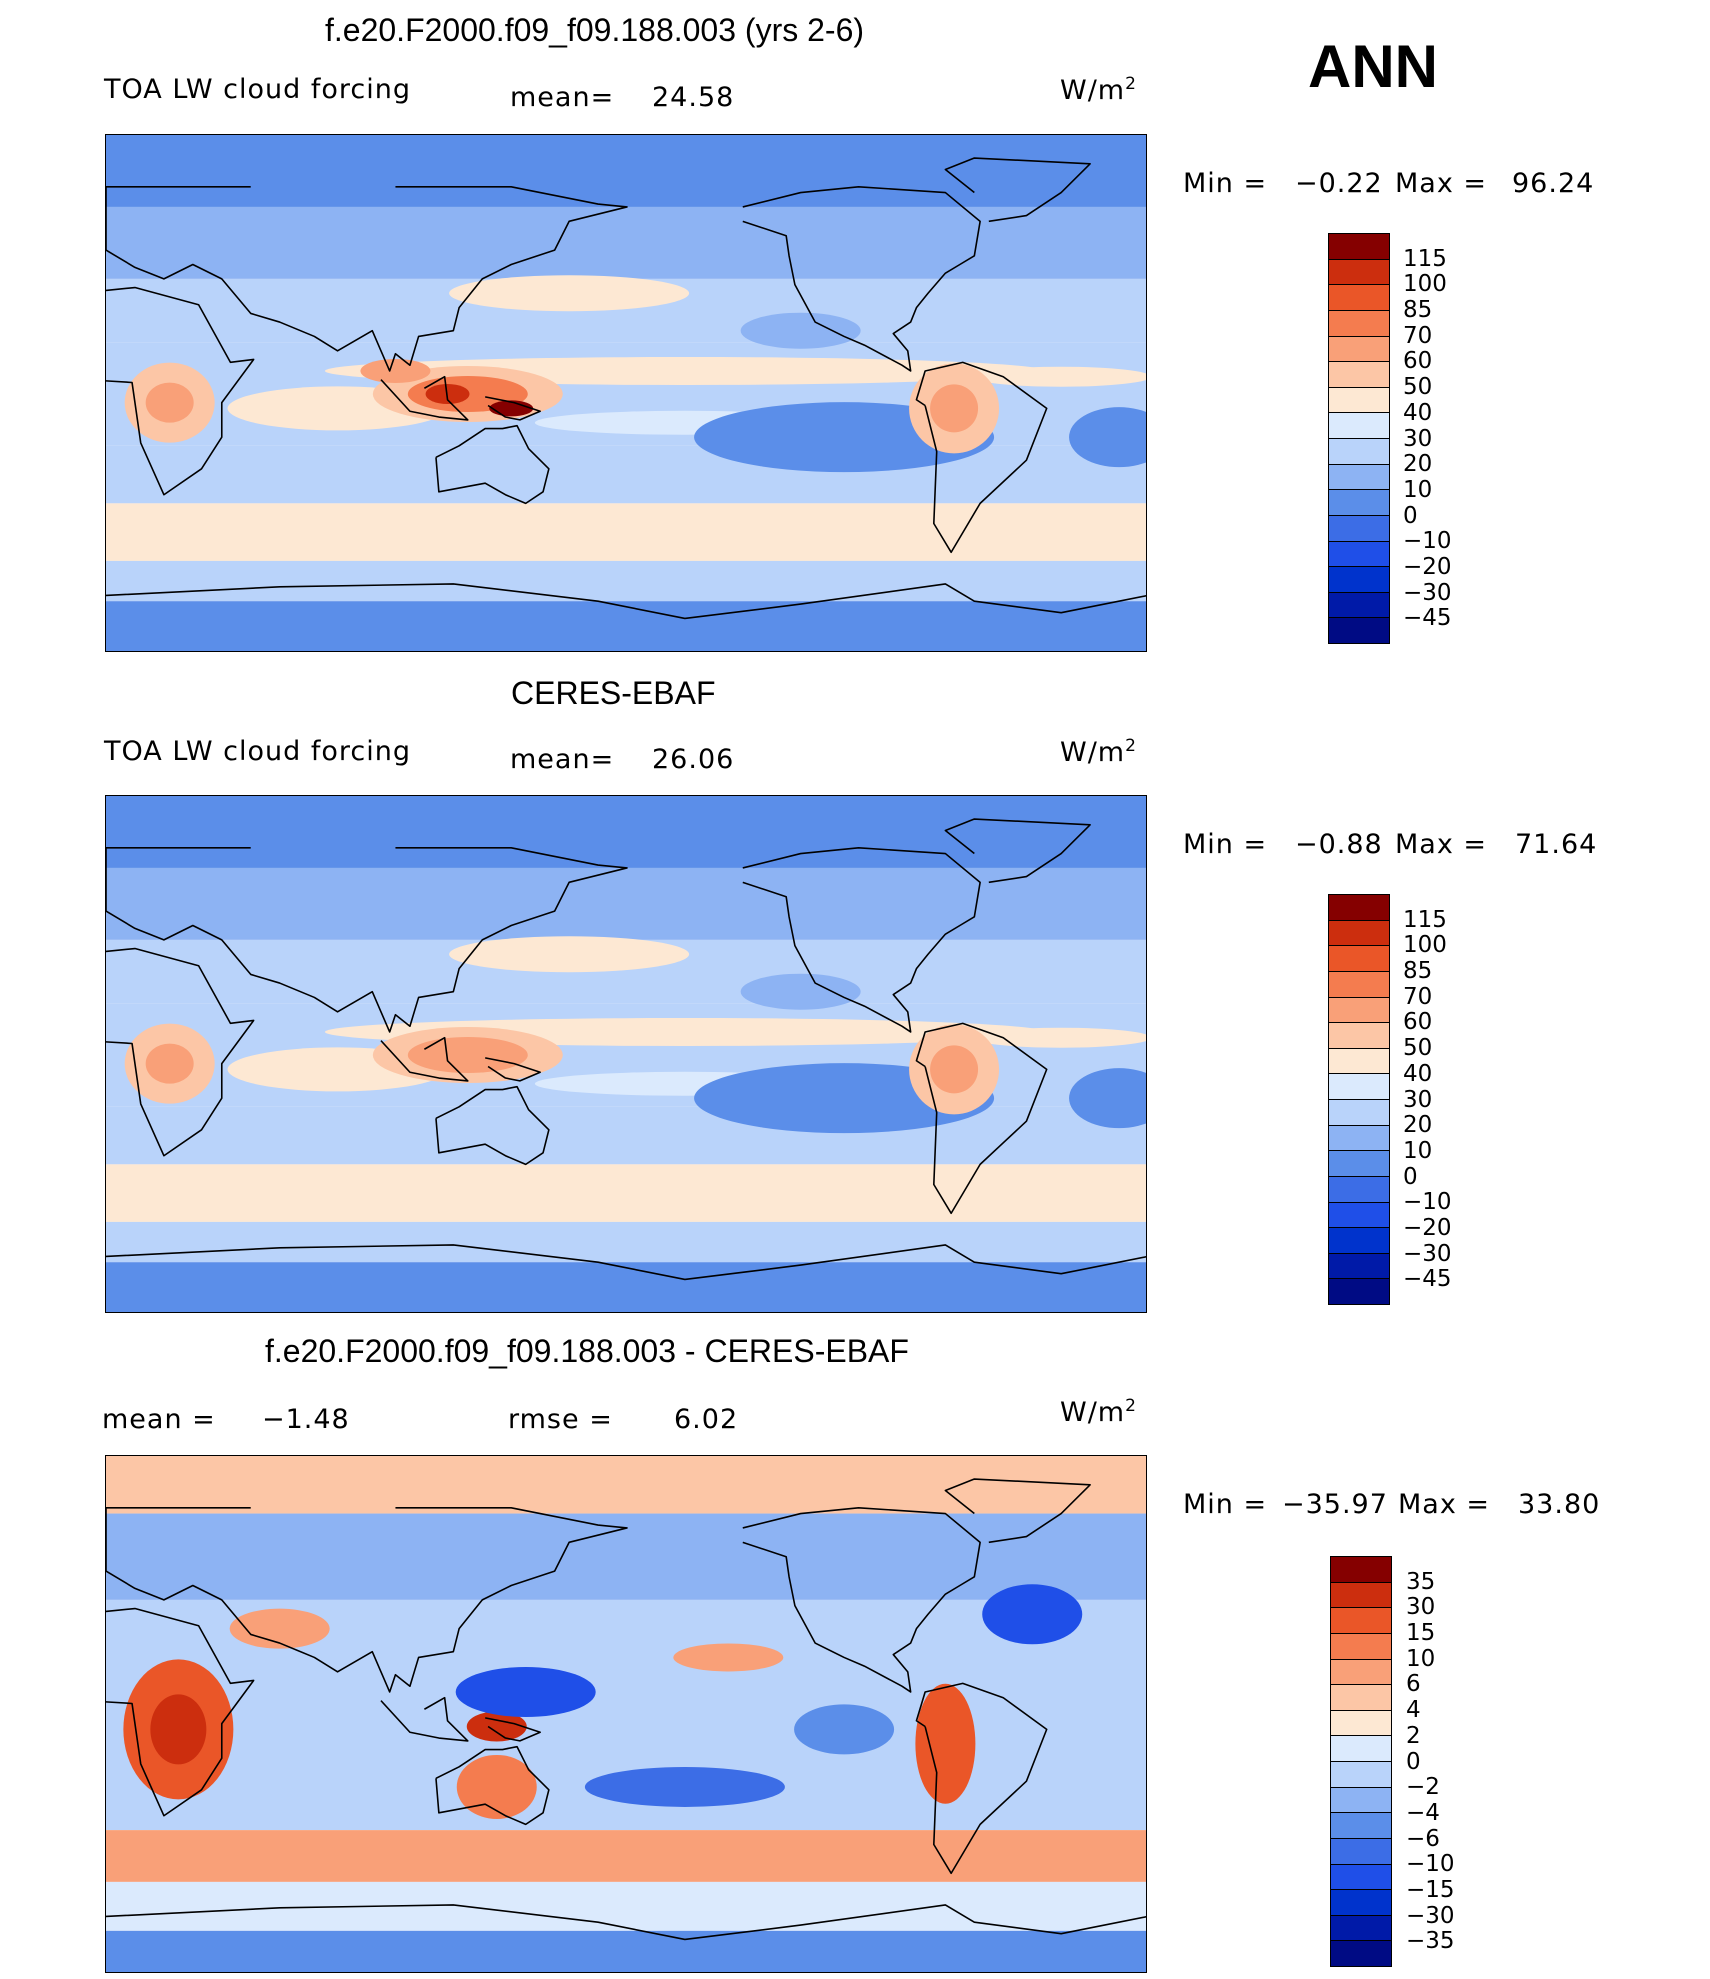  Describe the element at coordinates (626, 626) in the screenshot. I see `antarctic-band` at that location.